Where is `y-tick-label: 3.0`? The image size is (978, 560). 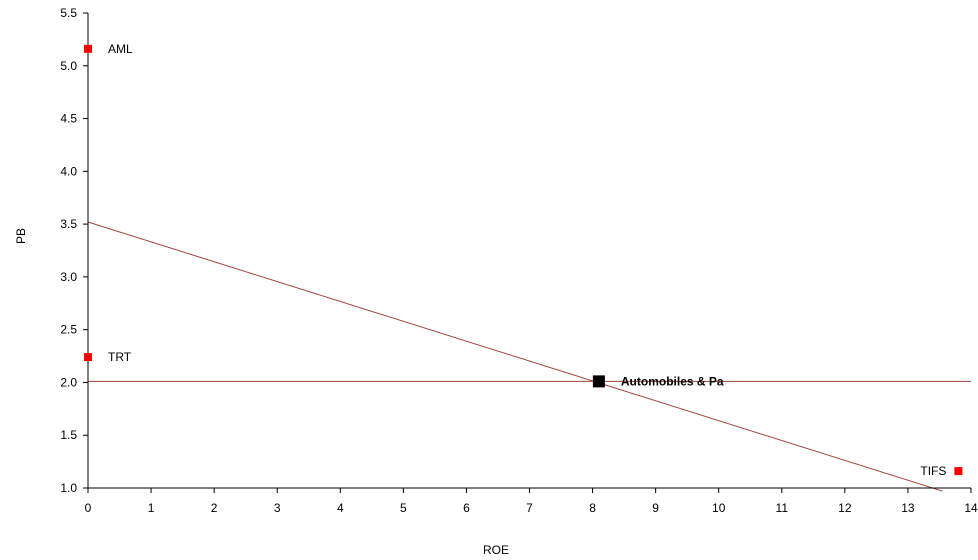 y-tick-label: 3.0 is located at coordinates (68, 277).